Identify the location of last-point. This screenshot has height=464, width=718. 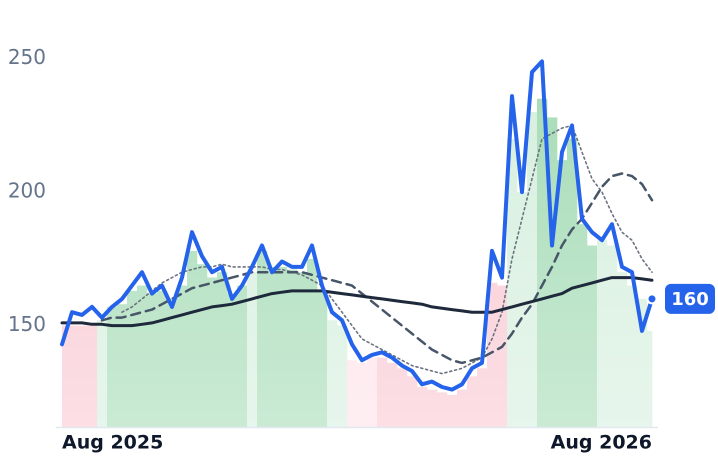
(652, 299).